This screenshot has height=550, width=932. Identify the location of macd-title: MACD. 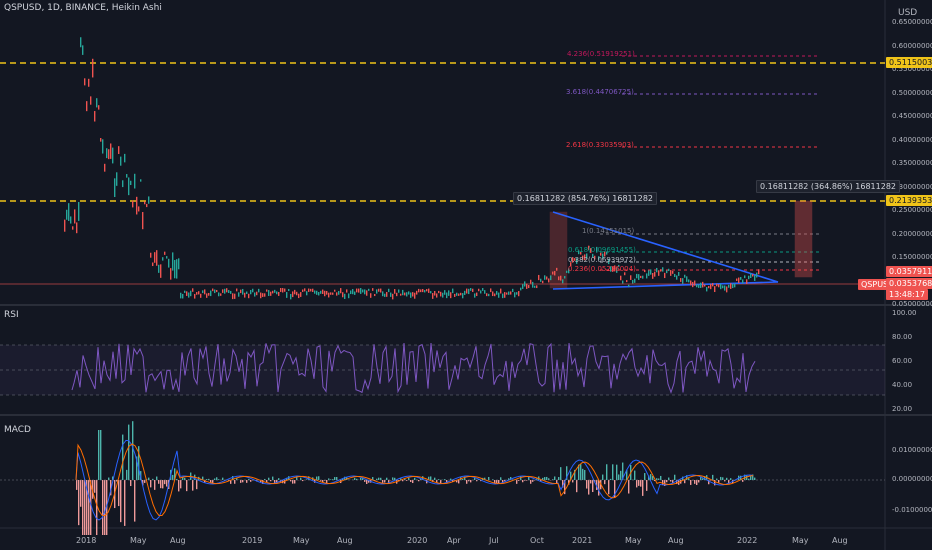
(17, 430).